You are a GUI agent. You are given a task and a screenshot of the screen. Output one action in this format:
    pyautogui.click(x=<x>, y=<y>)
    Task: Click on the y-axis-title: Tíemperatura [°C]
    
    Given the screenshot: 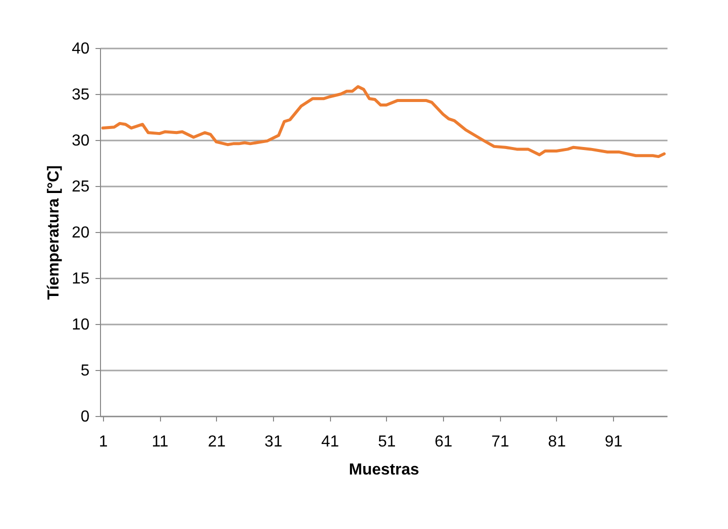 What is the action you would take?
    pyautogui.click(x=54, y=232)
    